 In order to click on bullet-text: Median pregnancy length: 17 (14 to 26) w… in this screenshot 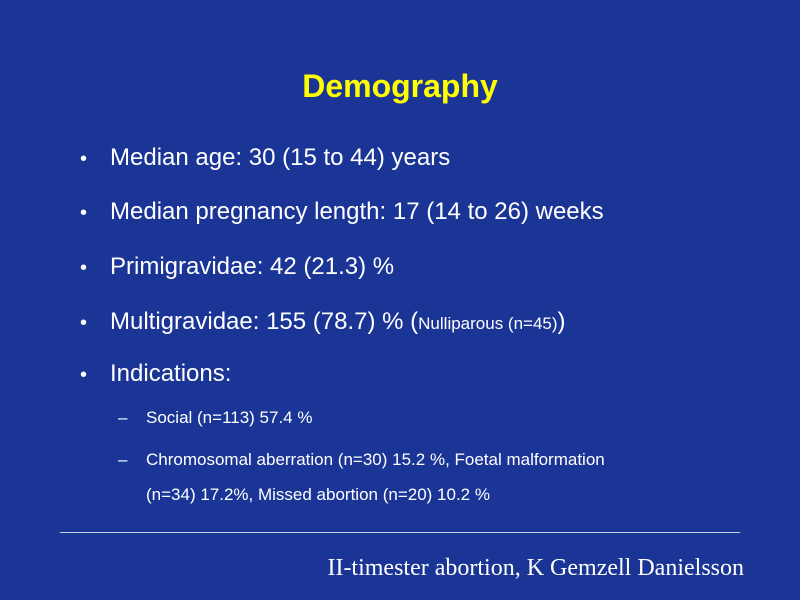, I will do `click(357, 211)`.